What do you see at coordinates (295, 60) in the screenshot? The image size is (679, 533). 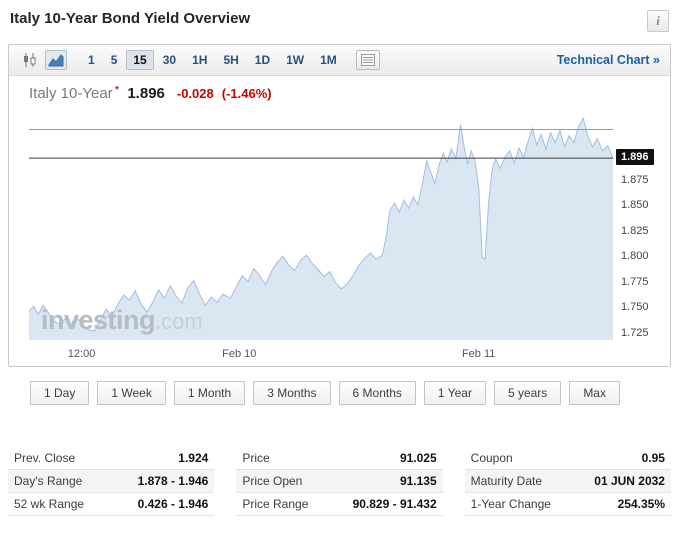 I see `interval-button-1w: 1W` at bounding box center [295, 60].